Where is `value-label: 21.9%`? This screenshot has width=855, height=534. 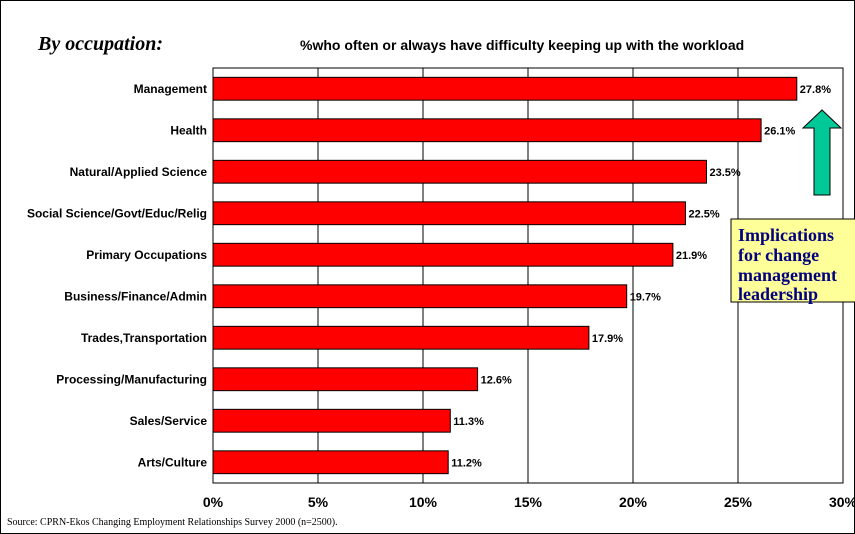 value-label: 21.9% is located at coordinates (691, 256).